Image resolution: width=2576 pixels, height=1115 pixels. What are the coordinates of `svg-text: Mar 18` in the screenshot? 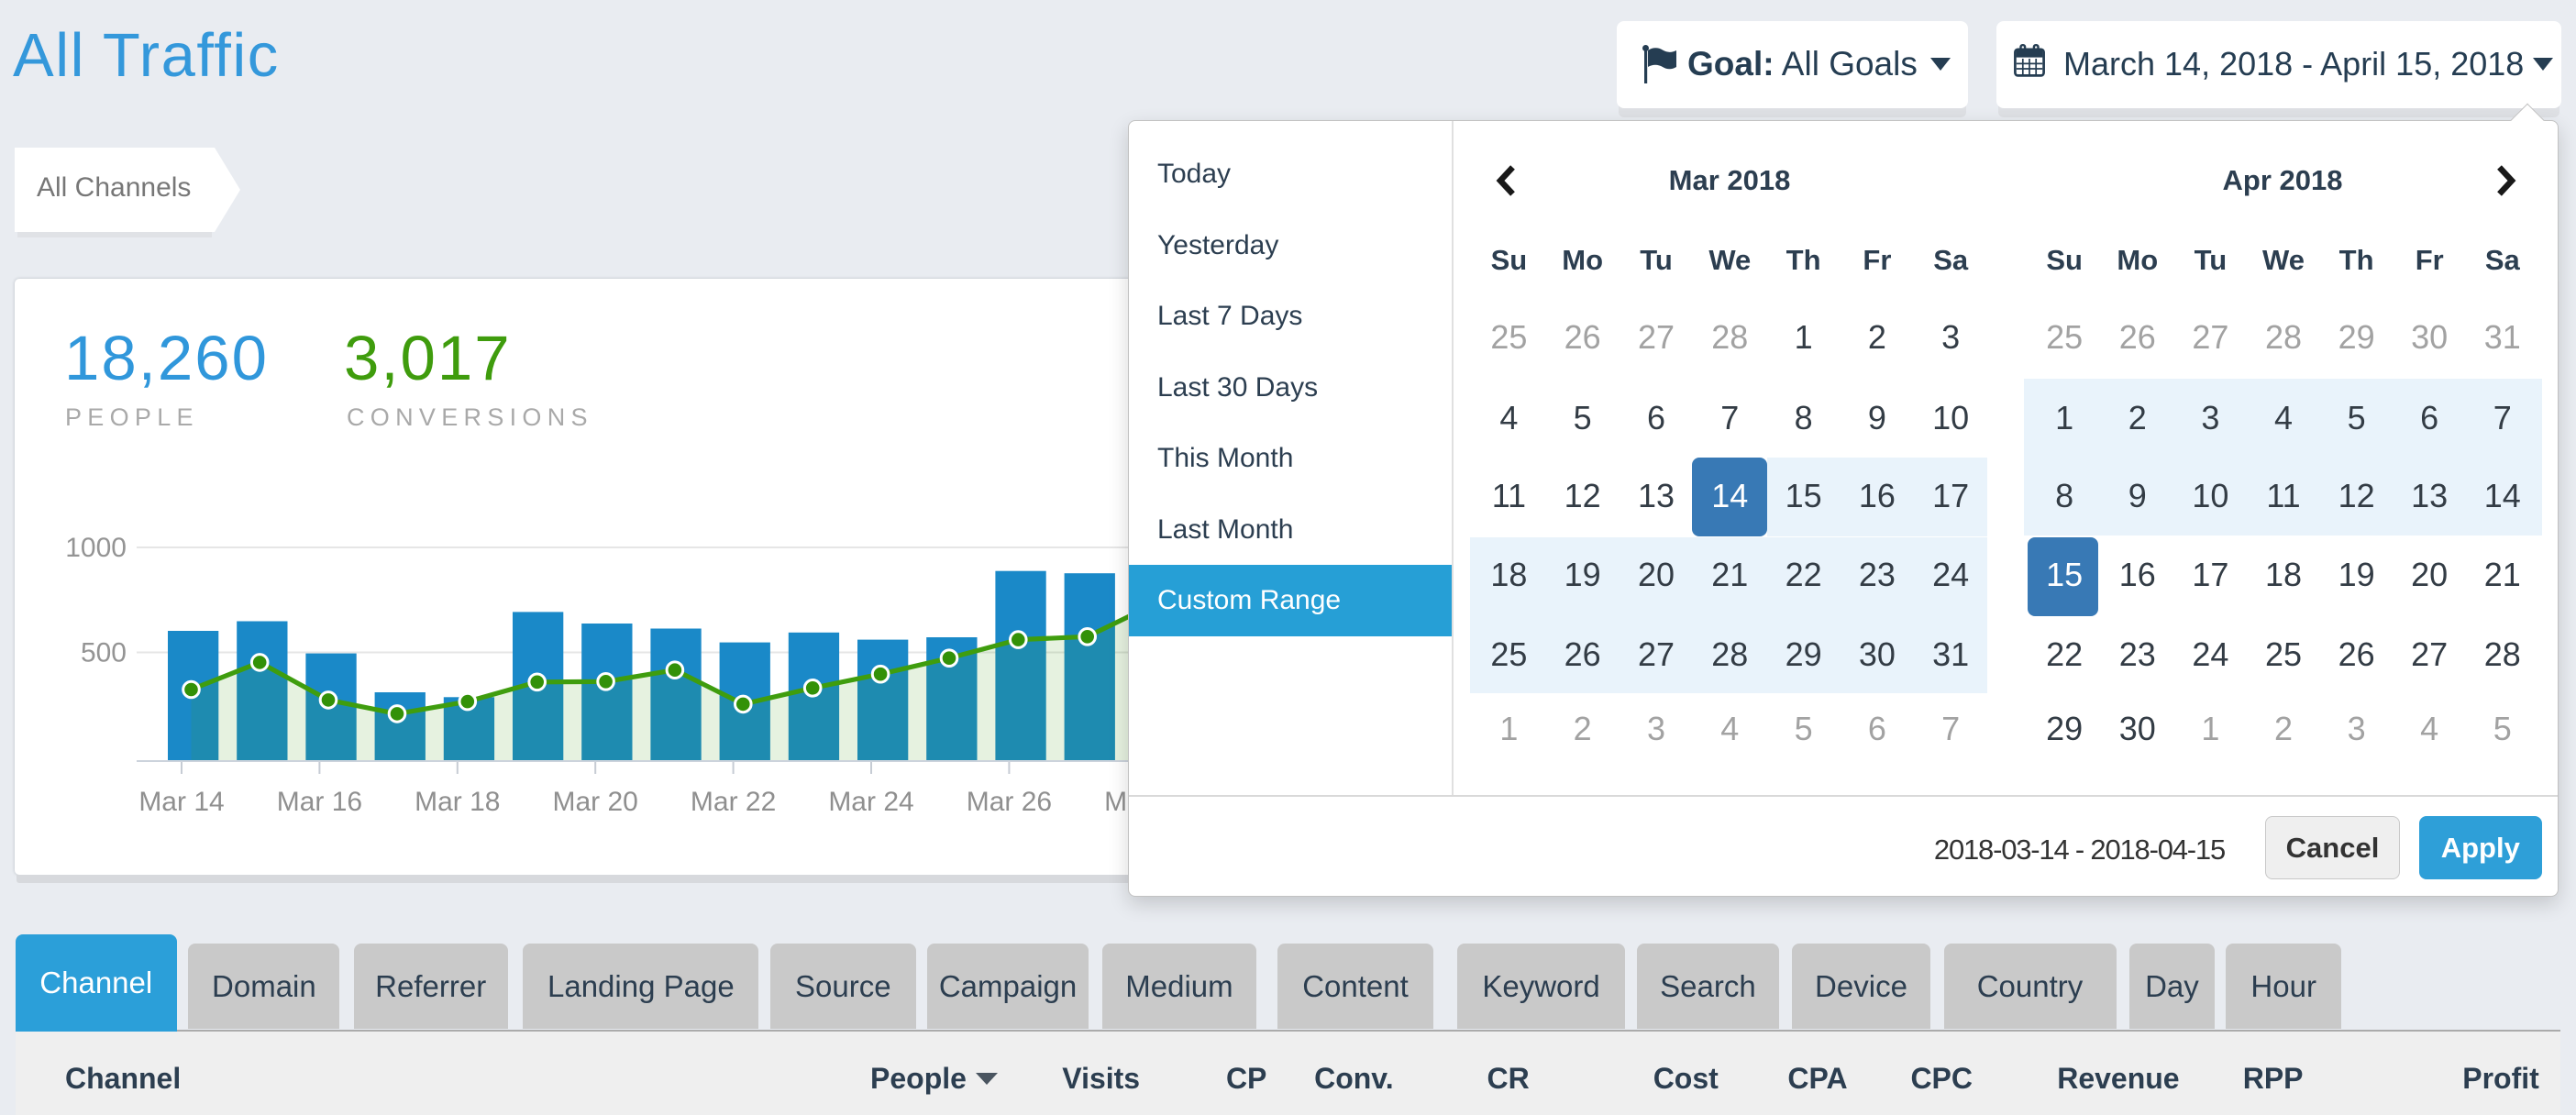 It's located at (457, 802).